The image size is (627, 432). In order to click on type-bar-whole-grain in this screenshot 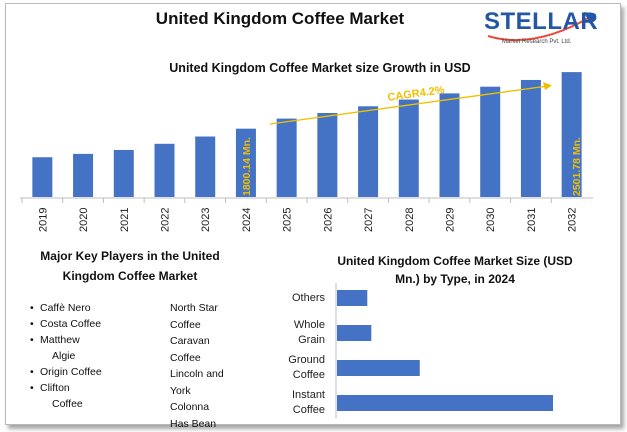, I will do `click(354, 333)`.